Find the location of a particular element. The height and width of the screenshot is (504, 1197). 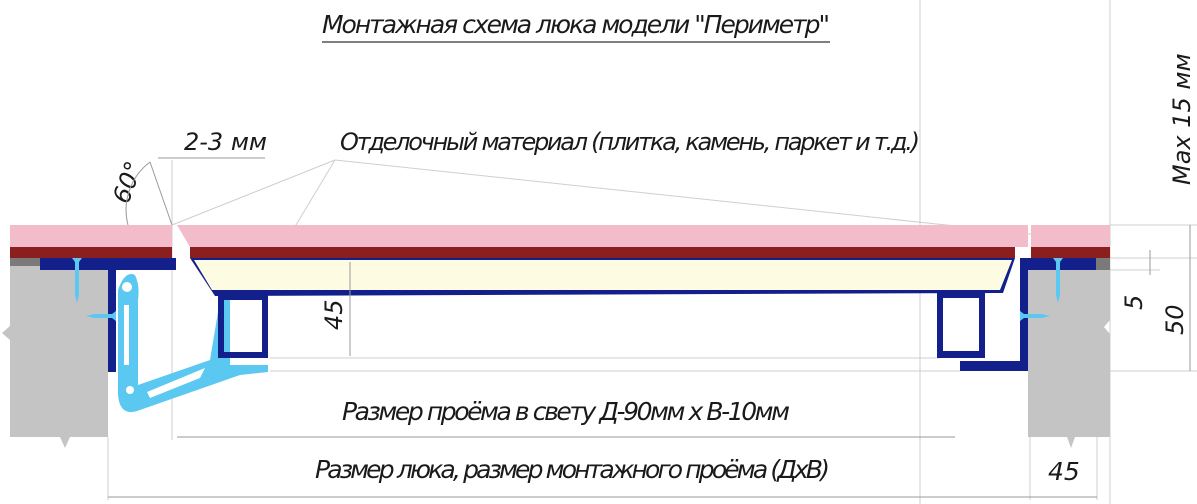

angle-leg is located at coordinates (161, 193).